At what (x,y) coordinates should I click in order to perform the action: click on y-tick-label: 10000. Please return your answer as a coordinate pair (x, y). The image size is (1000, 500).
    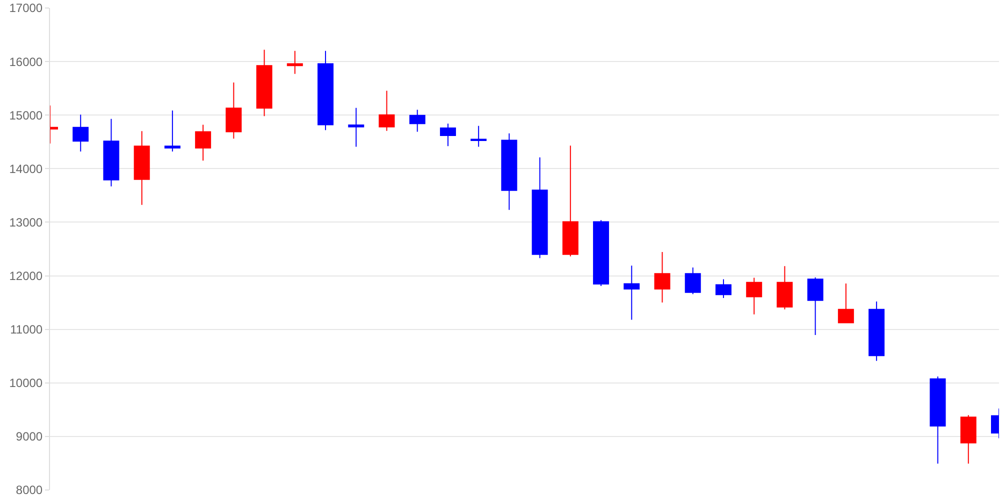
    Looking at the image, I should click on (26, 383).